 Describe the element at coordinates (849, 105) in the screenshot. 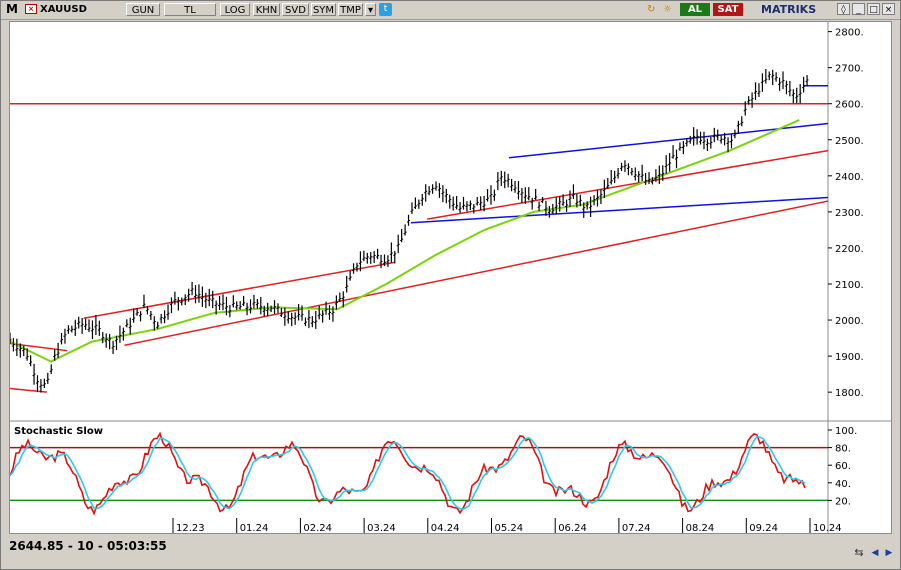

I see `price-tick-label: 2600.` at that location.